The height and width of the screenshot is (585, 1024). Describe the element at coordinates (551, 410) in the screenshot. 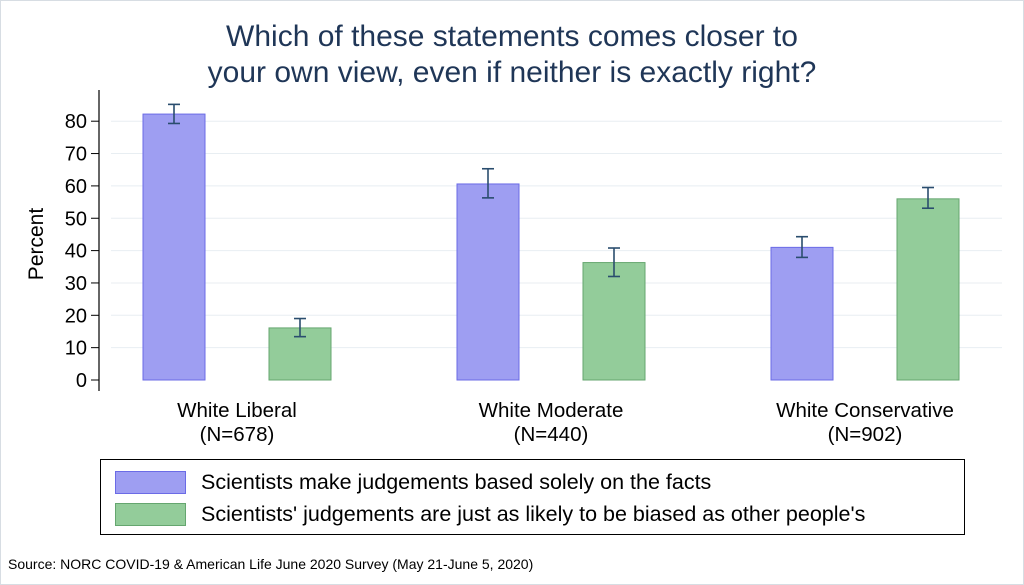

I see `x-category-label-2: White Moderate` at that location.